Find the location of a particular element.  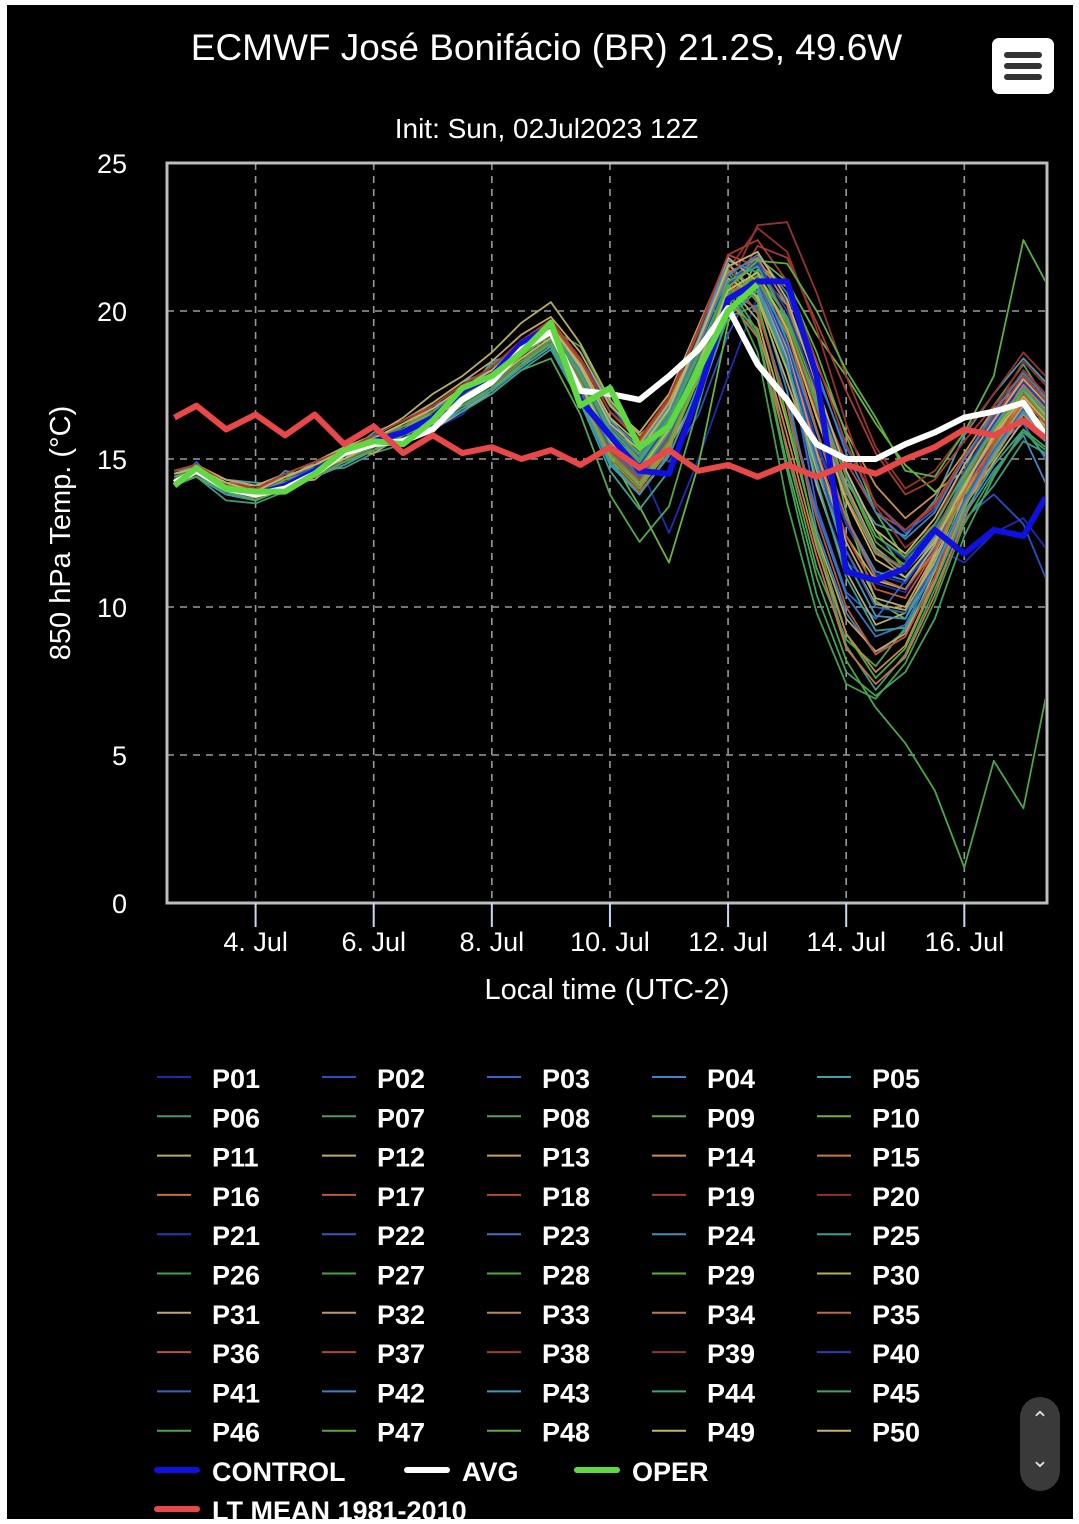

legend-item: P20 is located at coordinates (896, 1197).